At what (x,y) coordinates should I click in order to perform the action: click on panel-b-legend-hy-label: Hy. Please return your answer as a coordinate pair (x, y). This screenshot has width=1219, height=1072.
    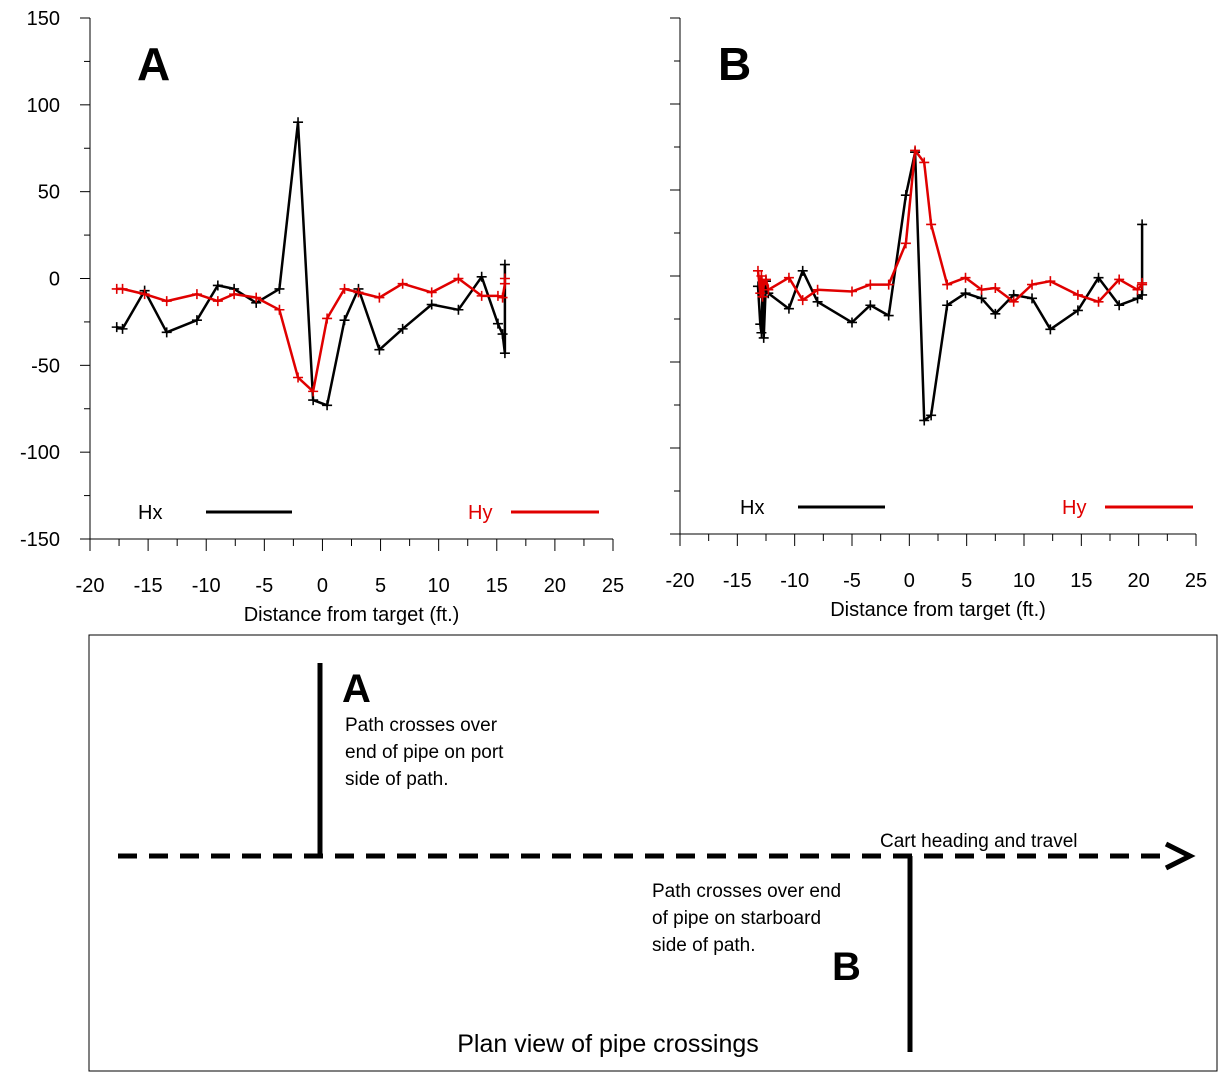
    Looking at the image, I should click on (1074, 508).